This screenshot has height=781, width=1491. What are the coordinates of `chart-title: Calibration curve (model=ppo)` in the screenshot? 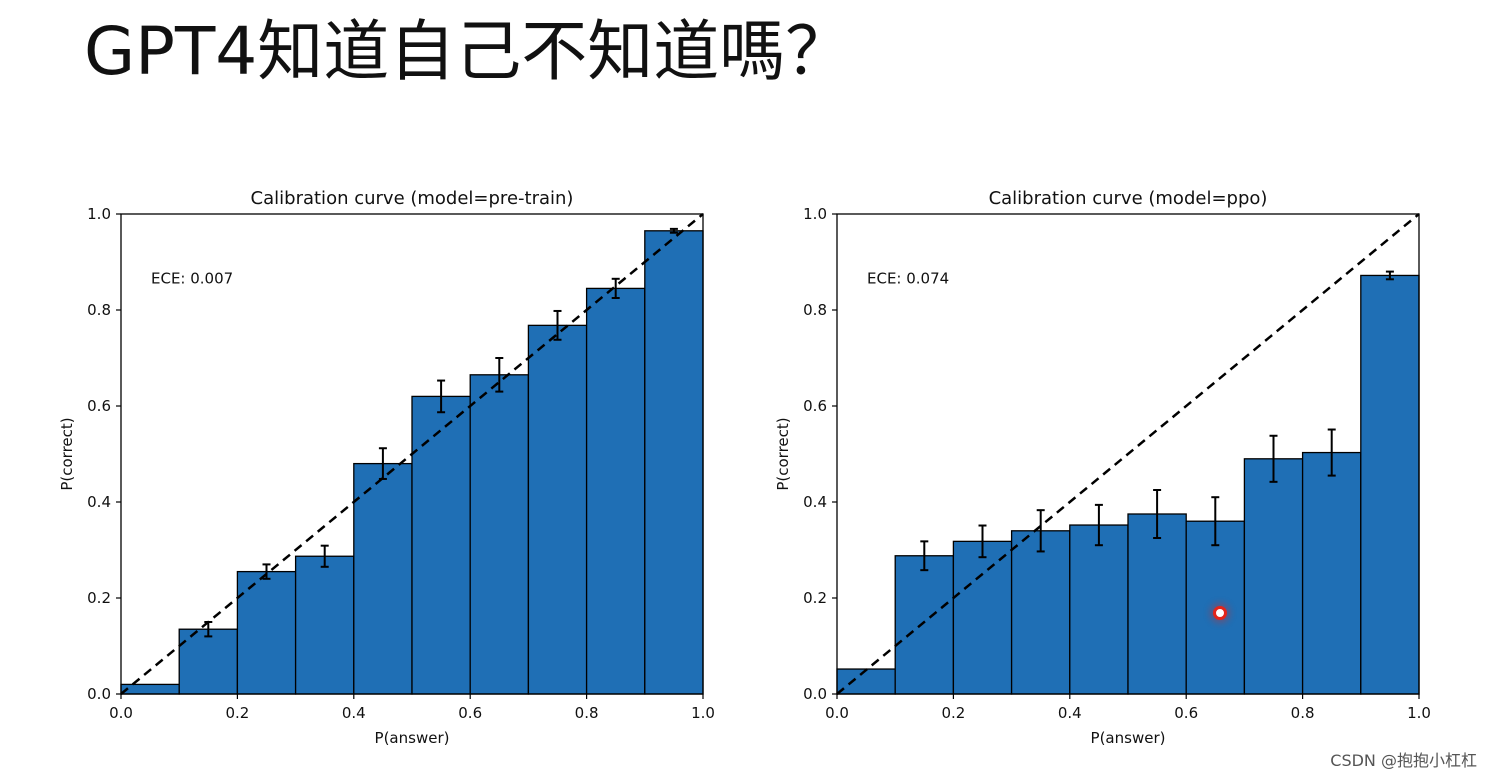 It's located at (1128, 198).